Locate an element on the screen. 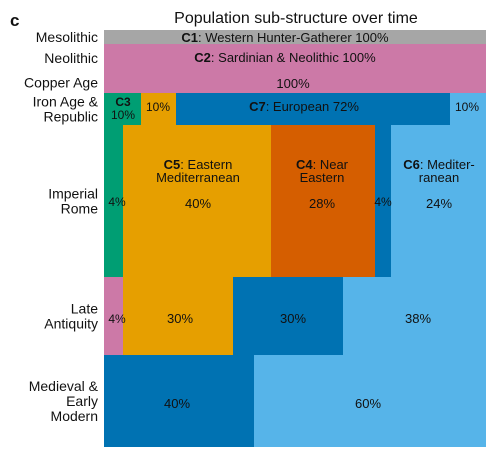 Image resolution: width=501 pixels, height=454 pixels. period-label-line: Imperial is located at coordinates (73, 194).